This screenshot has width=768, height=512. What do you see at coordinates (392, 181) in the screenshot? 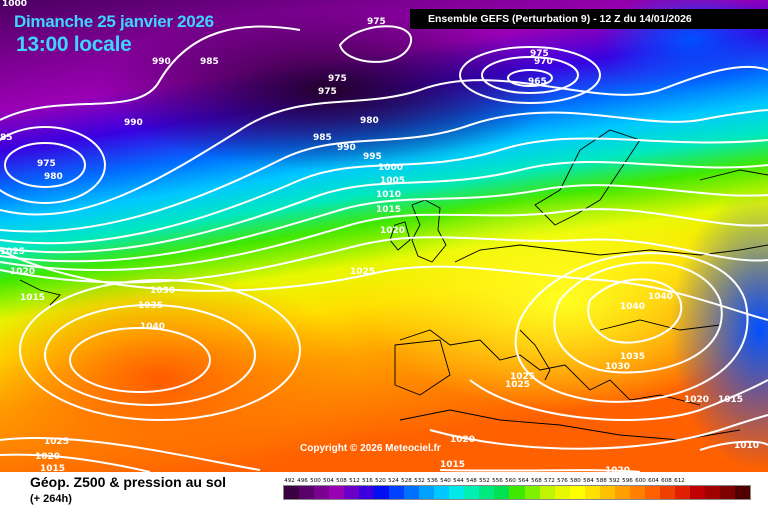
I see `pressure-label: 1005` at bounding box center [392, 181].